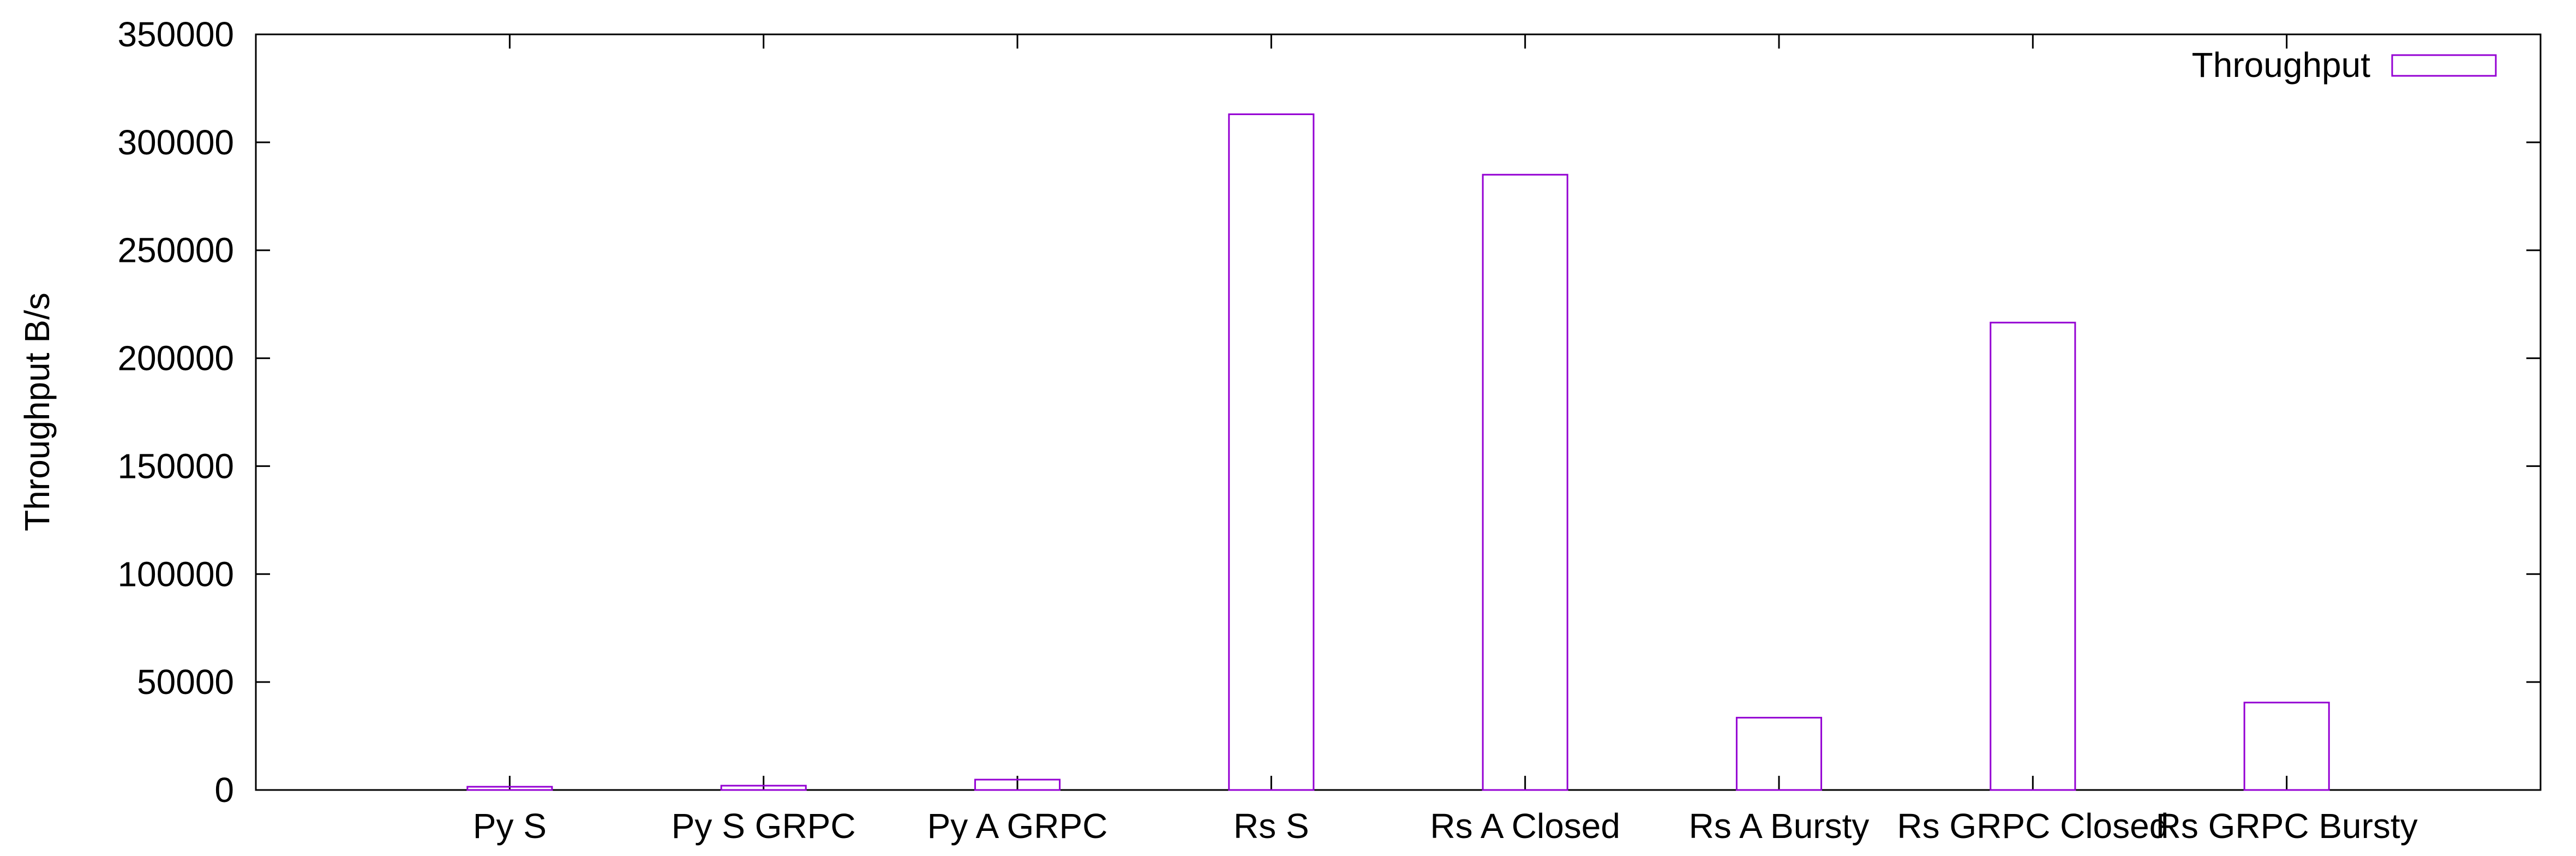  Describe the element at coordinates (2287, 826) in the screenshot. I see `x-tick-label: Rs GRPC Bursty` at that location.